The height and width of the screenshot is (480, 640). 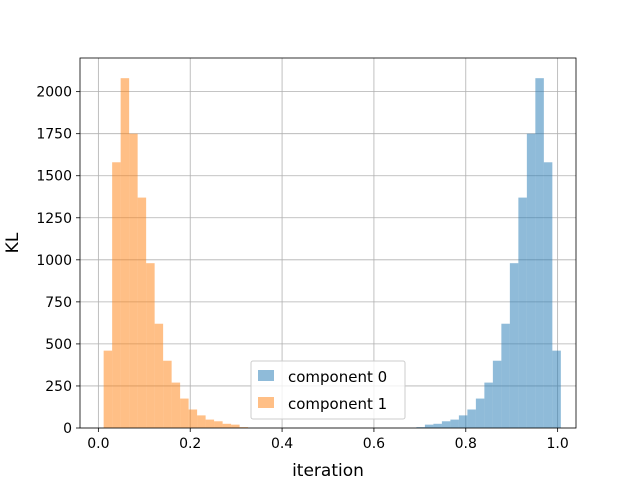 What do you see at coordinates (328, 440) in the screenshot?
I see `x-axis-ticks: 0.0 0.2 0.4 0.6 0.8 1.0` at bounding box center [328, 440].